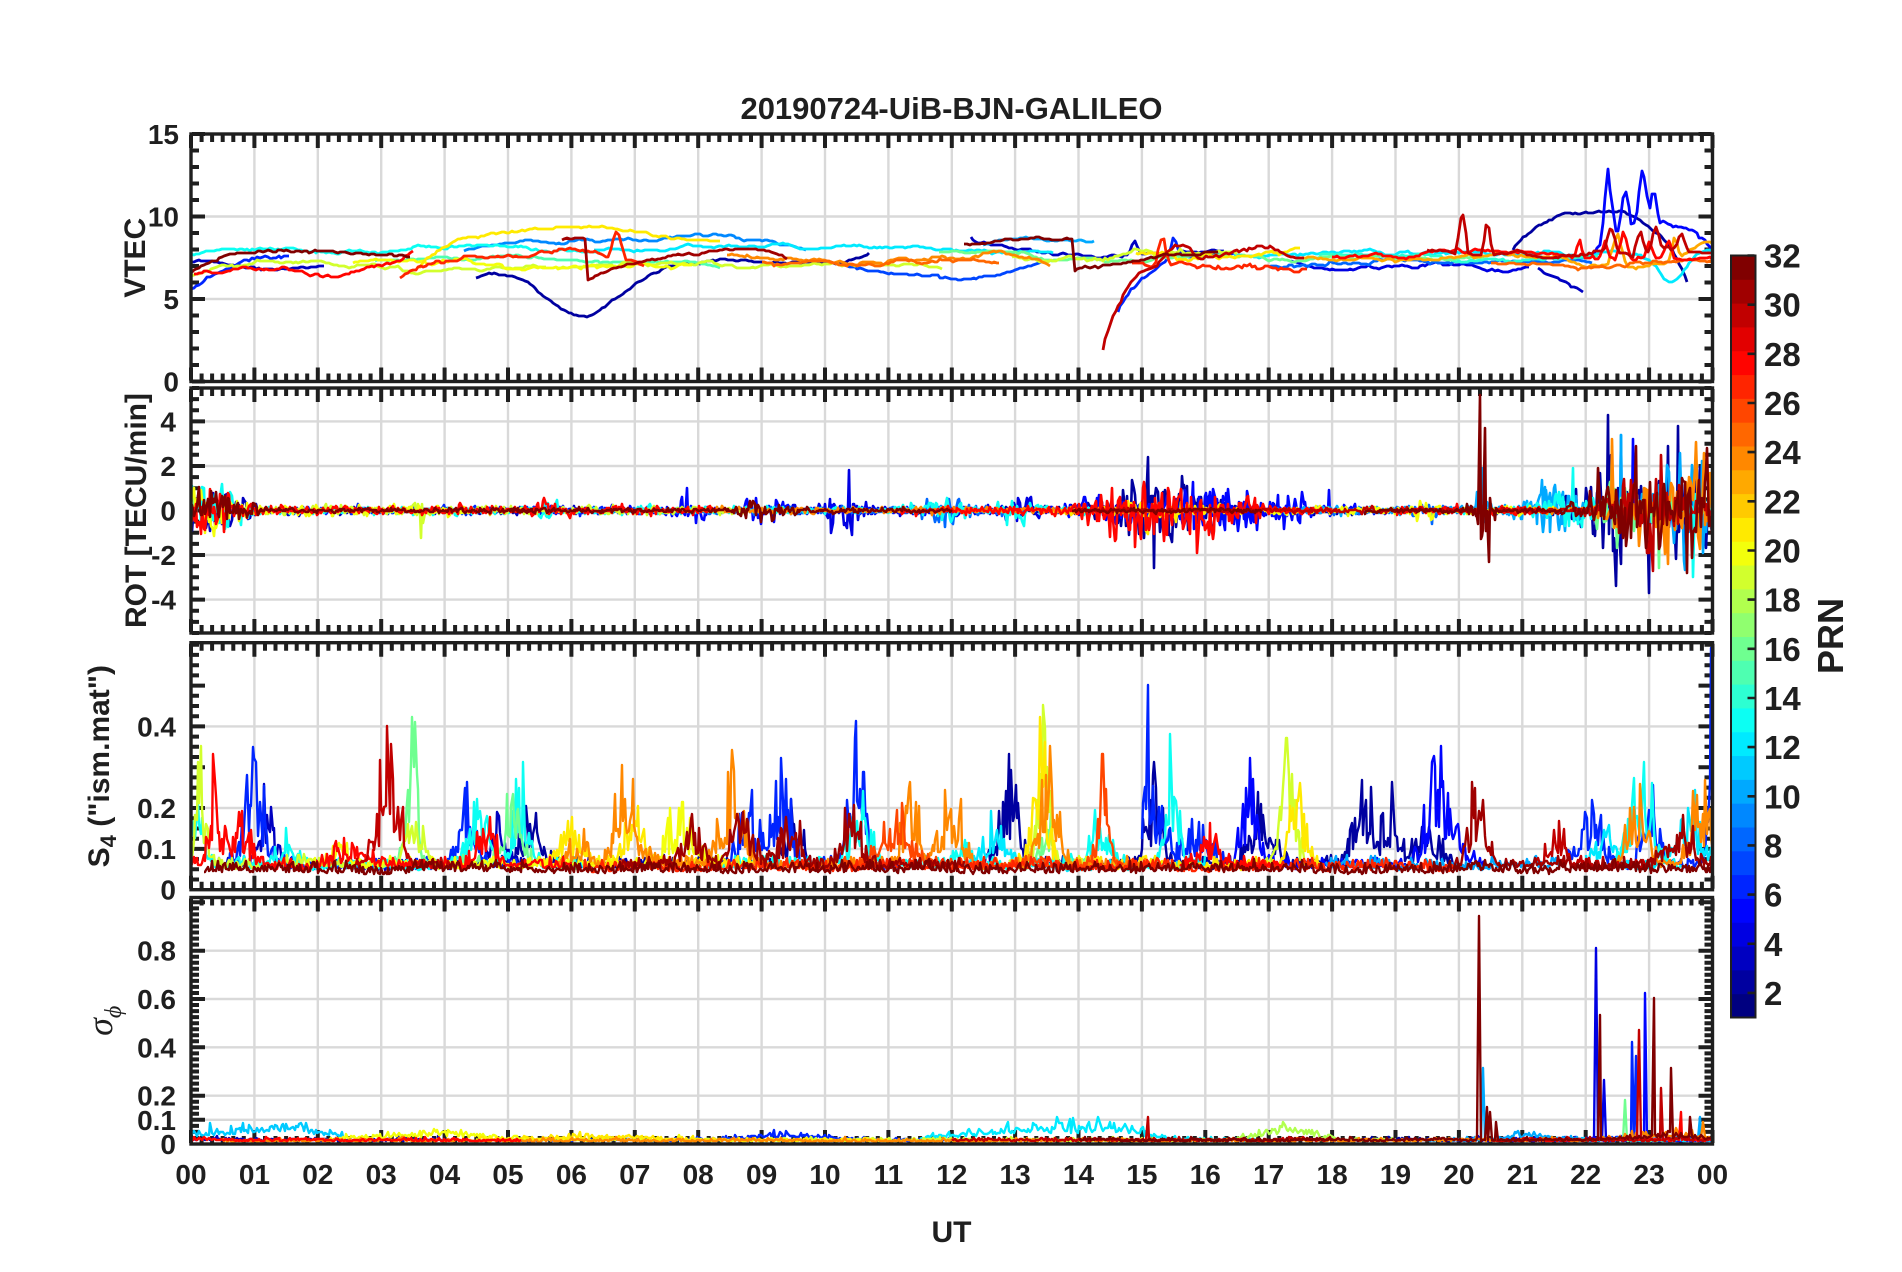  What do you see at coordinates (156, 951) in the screenshot?
I see `svg-text: 0.8` at bounding box center [156, 951].